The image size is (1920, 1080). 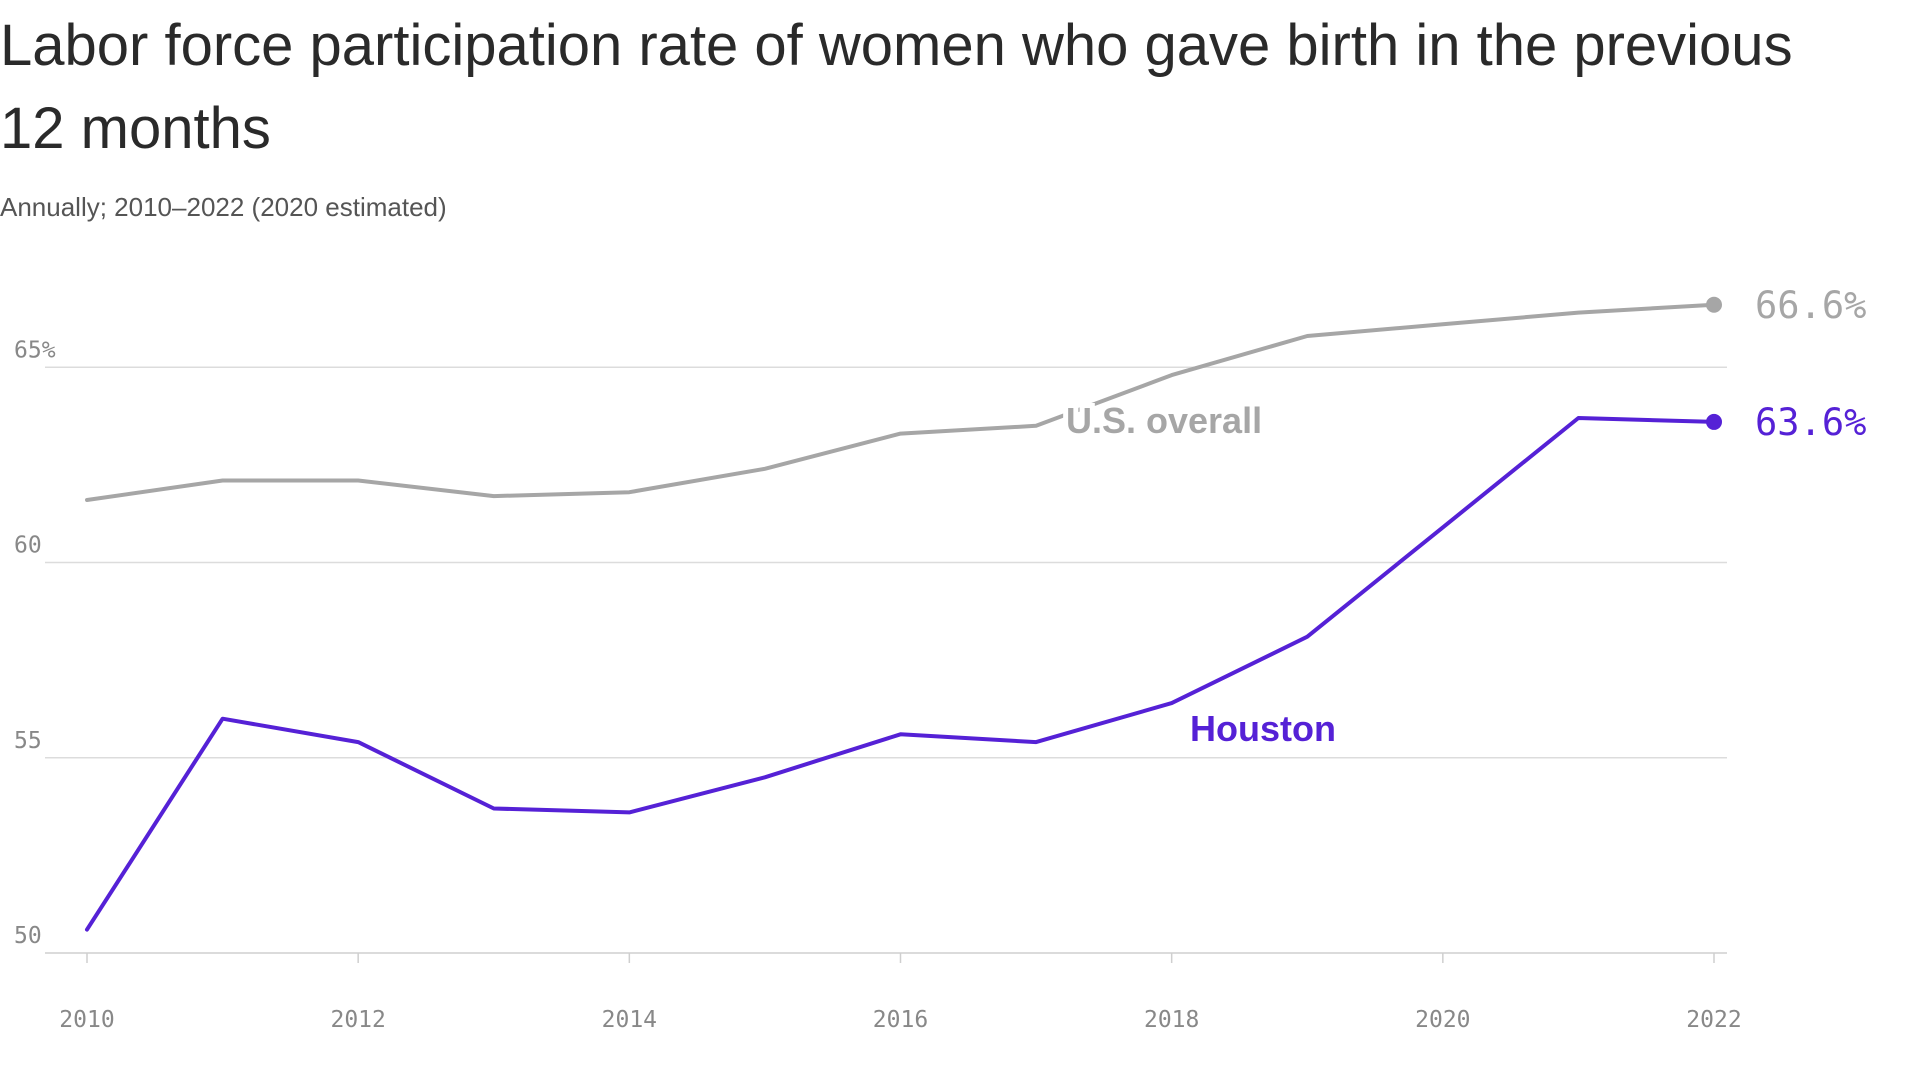 What do you see at coordinates (1810, 305) in the screenshot?
I see `end-value-label: 66.6%` at bounding box center [1810, 305].